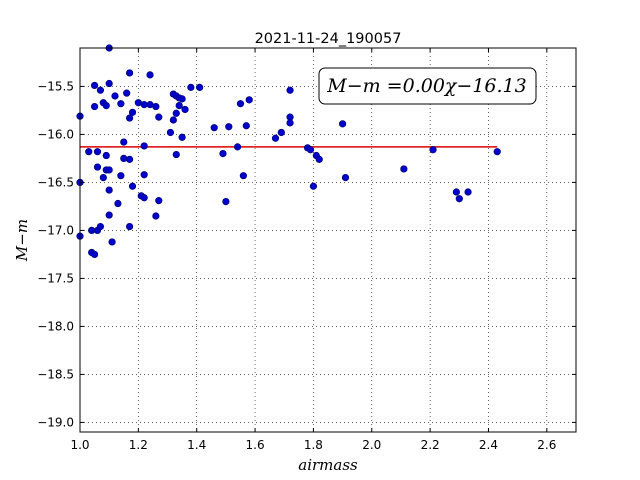  I want to click on x-tick-label: 1.6, so click(255, 445).